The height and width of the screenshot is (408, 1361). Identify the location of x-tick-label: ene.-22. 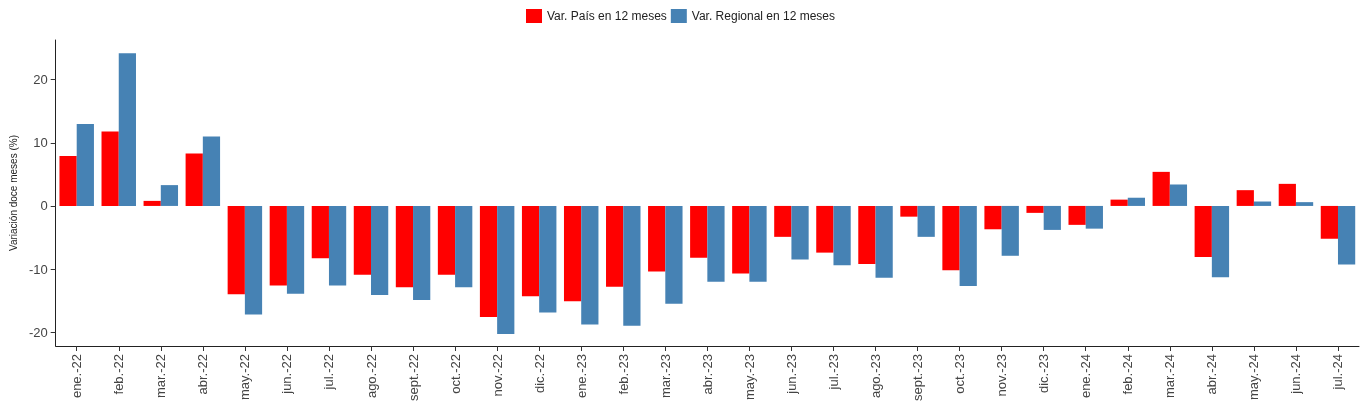
(77, 376).